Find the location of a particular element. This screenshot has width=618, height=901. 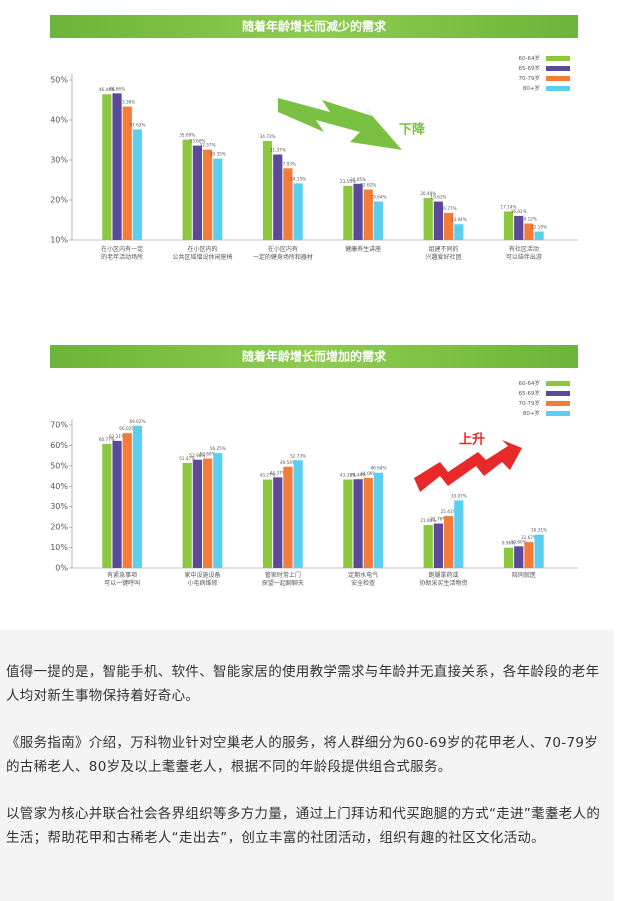

value-label: 24.05% is located at coordinates (358, 179).